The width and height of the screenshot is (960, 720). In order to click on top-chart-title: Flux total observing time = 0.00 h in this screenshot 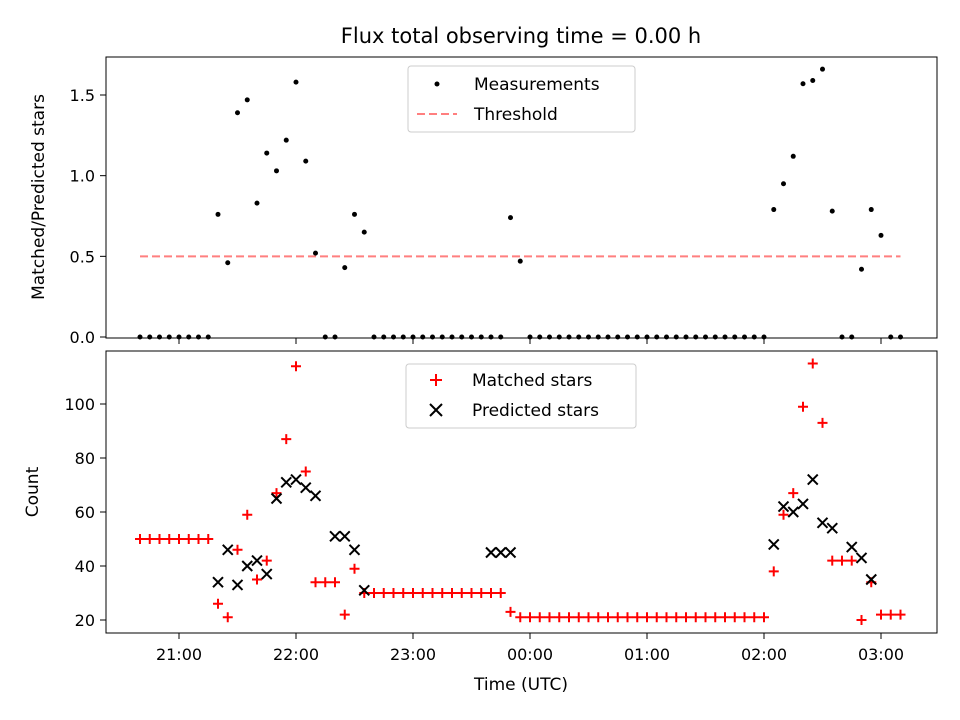, I will do `click(521, 36)`.